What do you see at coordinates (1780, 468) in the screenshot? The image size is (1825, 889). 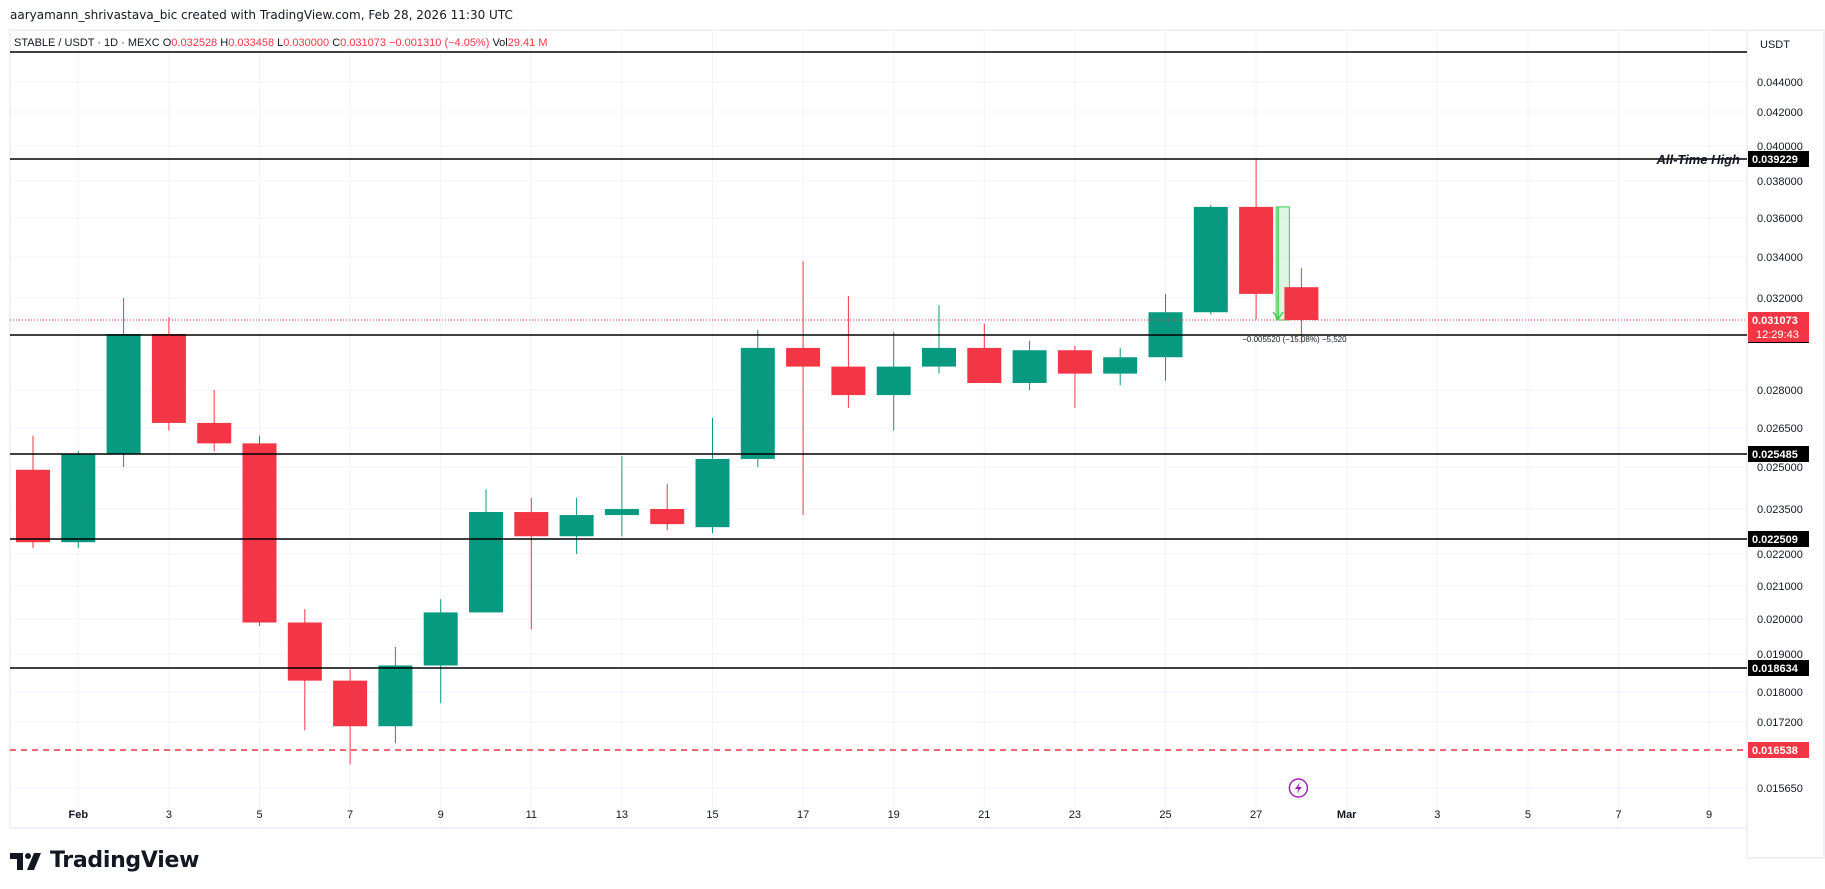 I see `y-tick-label: 0.025000` at bounding box center [1780, 468].